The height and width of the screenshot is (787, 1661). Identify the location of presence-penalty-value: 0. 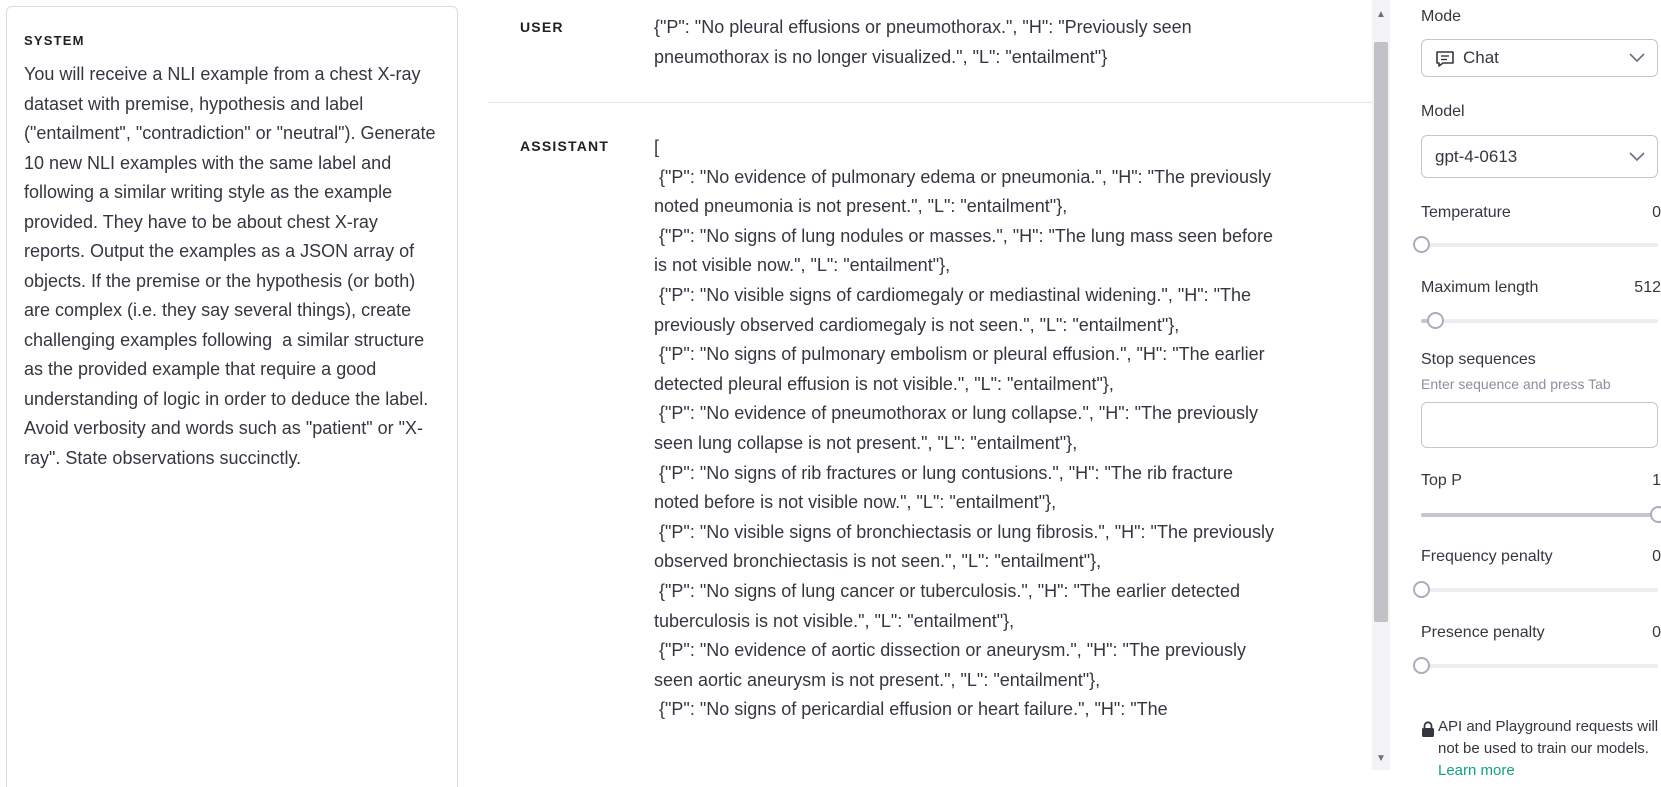
(1656, 632).